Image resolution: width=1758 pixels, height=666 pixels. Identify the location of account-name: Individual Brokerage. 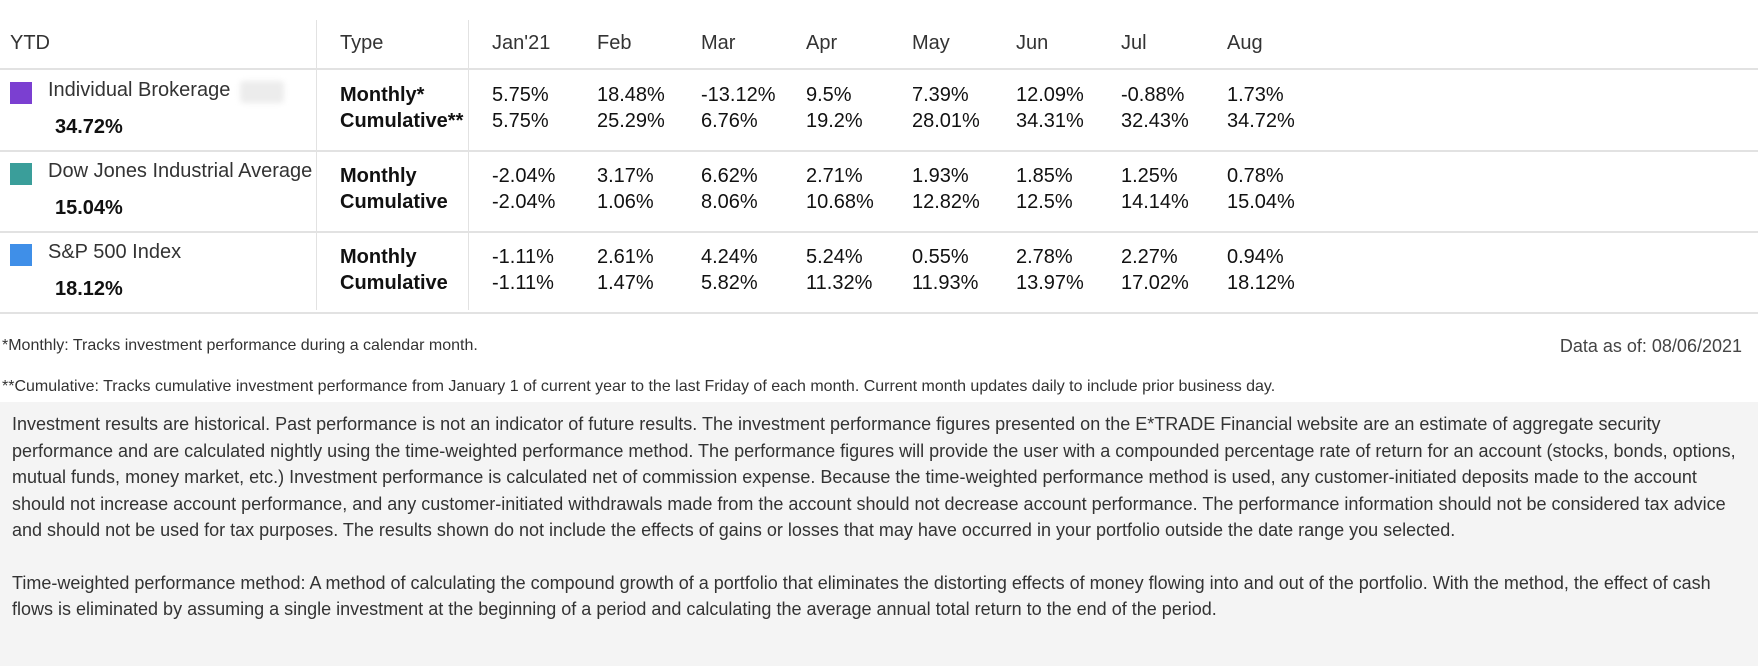
(139, 90).